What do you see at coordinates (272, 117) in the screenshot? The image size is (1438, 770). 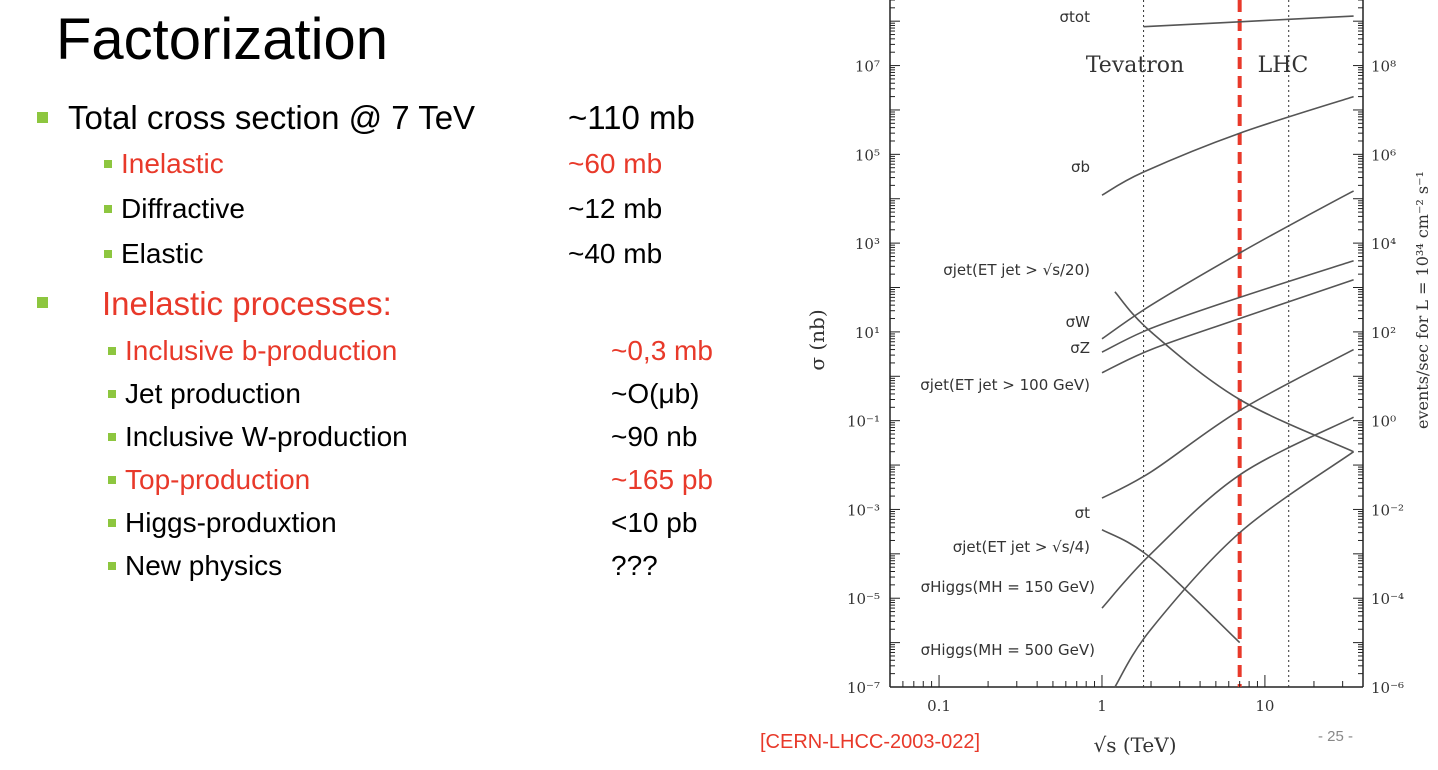 I see `total-cross-section-label: Total cross section @ 7 TeV` at bounding box center [272, 117].